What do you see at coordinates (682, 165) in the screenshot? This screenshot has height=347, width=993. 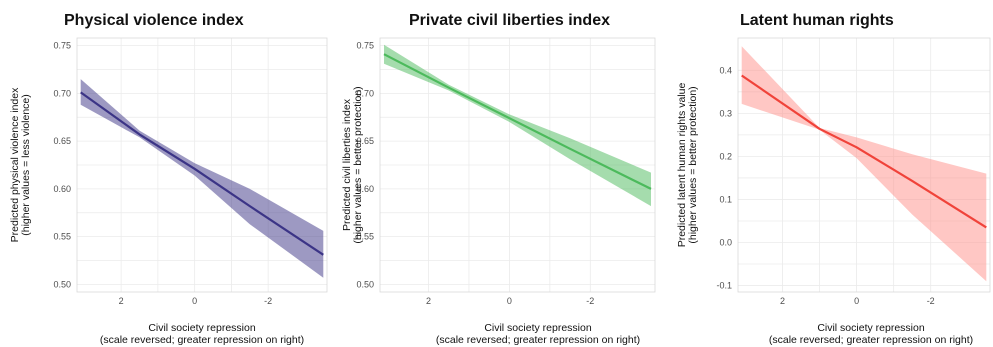 I see `y-axis-label-line: Predicted latent human rights value` at bounding box center [682, 165].